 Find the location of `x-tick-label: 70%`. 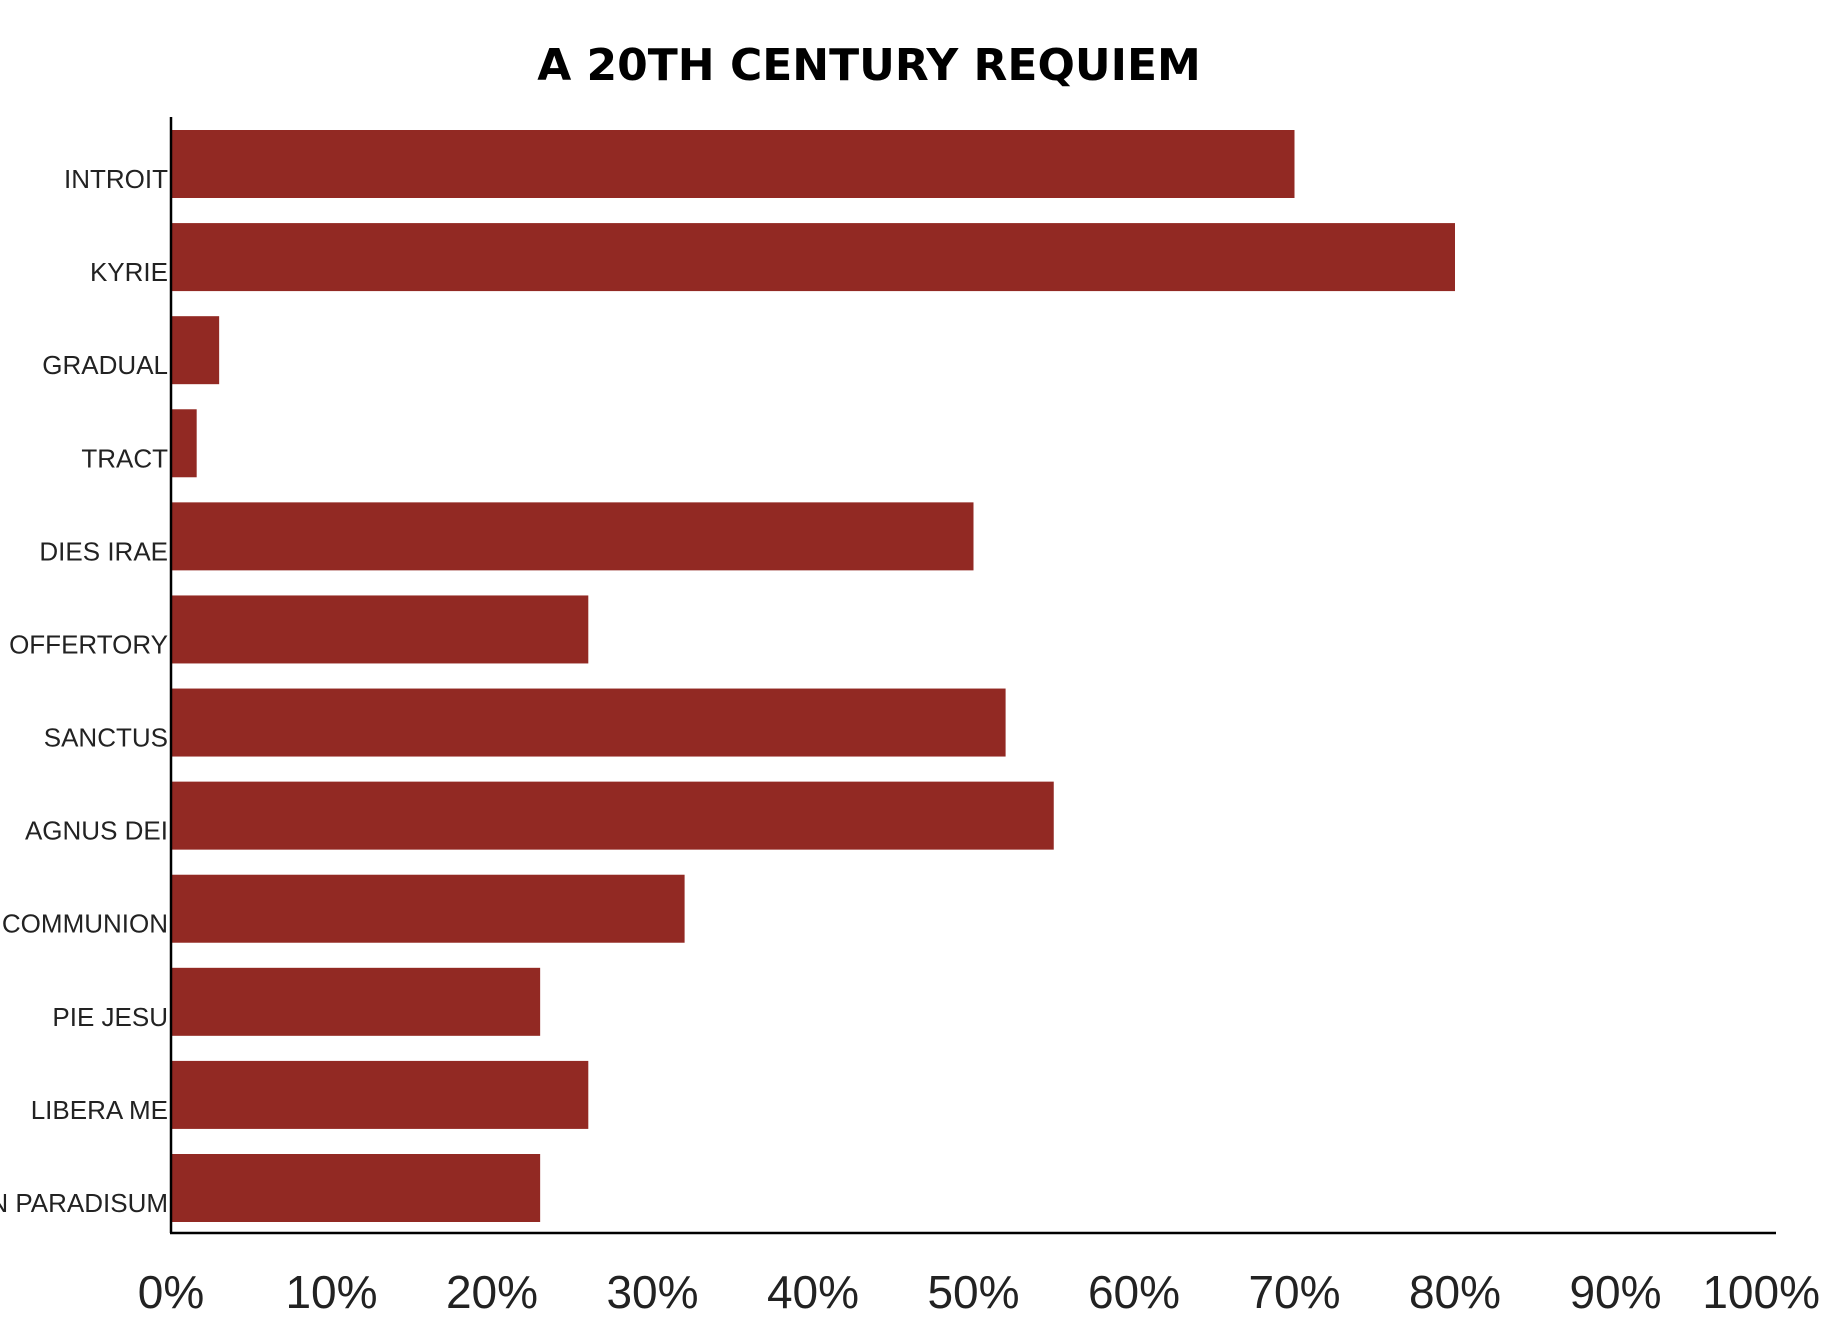

x-tick-label: 70% is located at coordinates (1294, 1292).